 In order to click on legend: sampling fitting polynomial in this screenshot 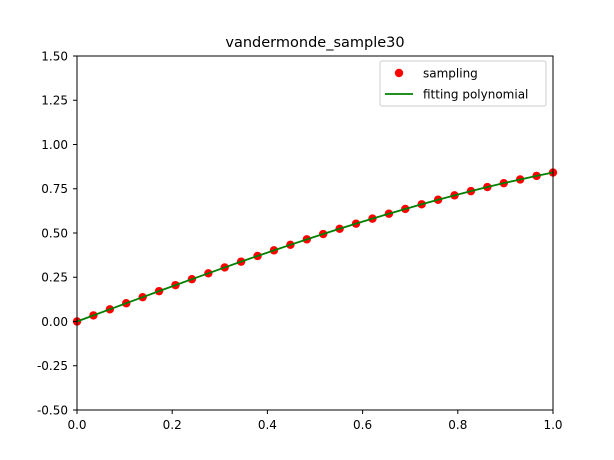, I will do `click(463, 83)`.